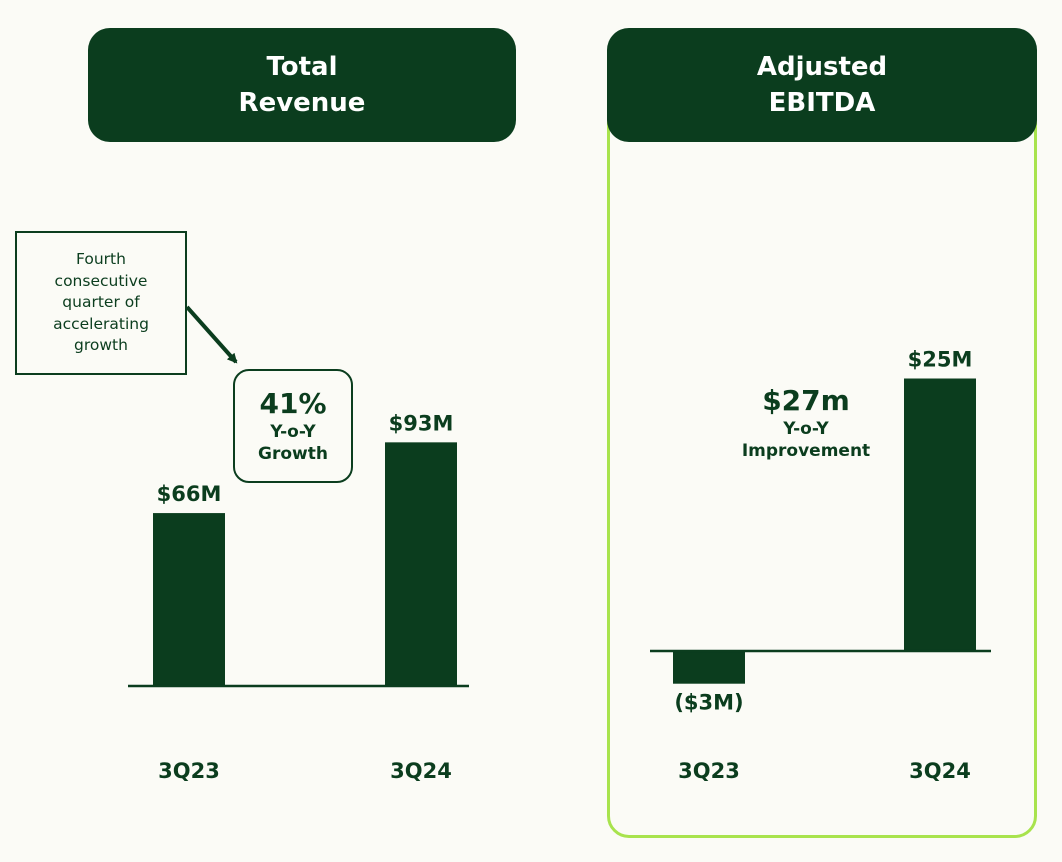 Image resolution: width=1062 pixels, height=862 pixels. What do you see at coordinates (940, 514) in the screenshot?
I see `ebitda-bar-3q24` at bounding box center [940, 514].